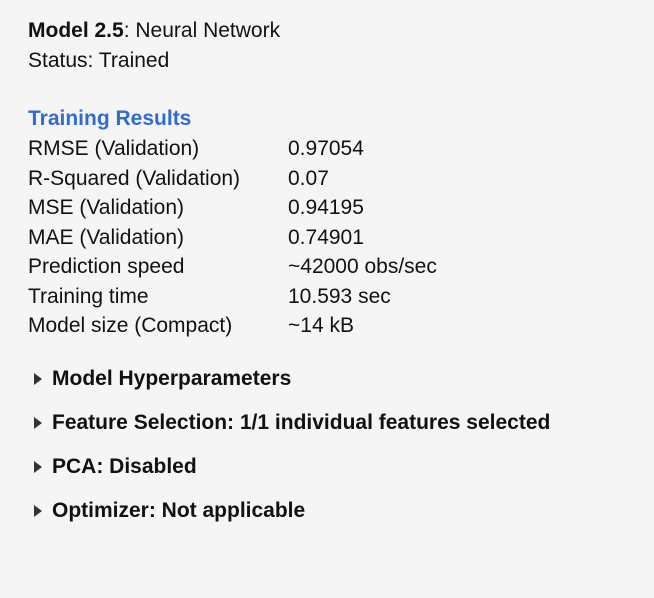 This screenshot has height=598, width=654. What do you see at coordinates (124, 466) in the screenshot?
I see `section-label: PCA: Disabled` at bounding box center [124, 466].